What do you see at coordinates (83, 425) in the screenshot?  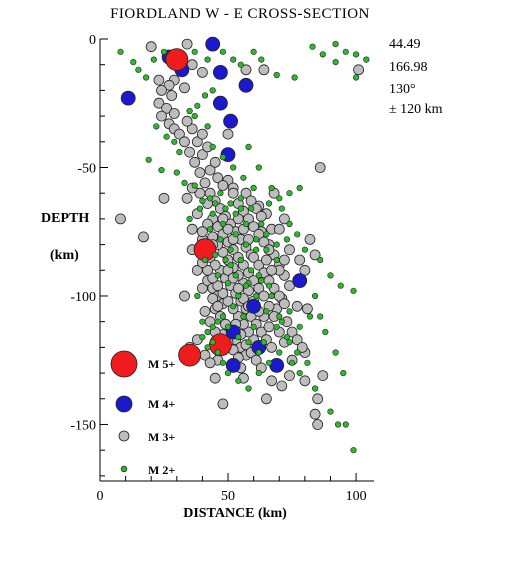 I see `y-tick-label: -150` at bounding box center [83, 425].